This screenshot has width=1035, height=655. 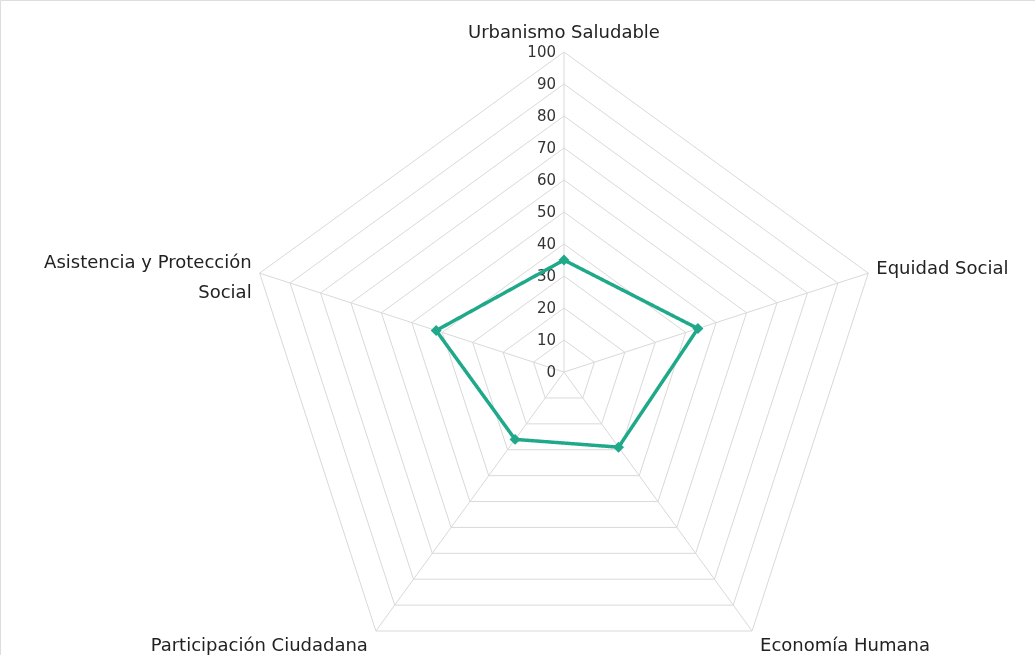 I want to click on y-tick-label: 50, so click(x=546, y=212).